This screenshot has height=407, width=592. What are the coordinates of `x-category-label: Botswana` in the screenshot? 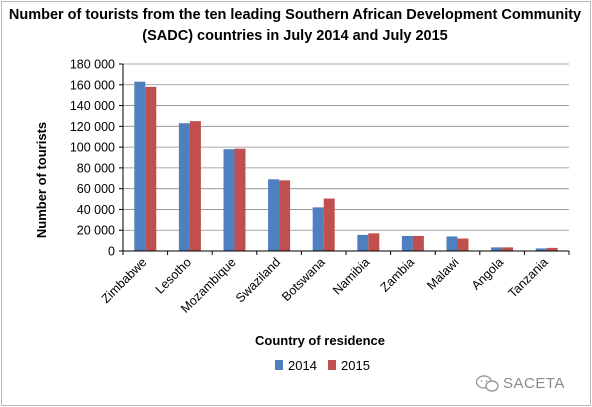 It's located at (303, 279).